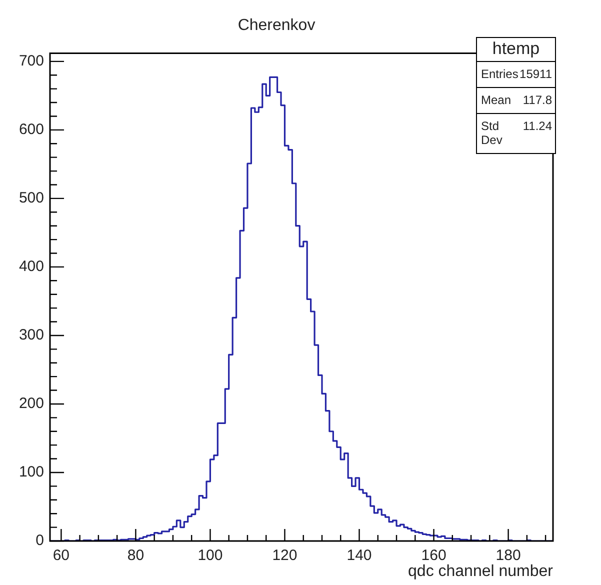 The image size is (601, 585). What do you see at coordinates (277, 25) in the screenshot?
I see `chart-title: Cherenkov` at bounding box center [277, 25].